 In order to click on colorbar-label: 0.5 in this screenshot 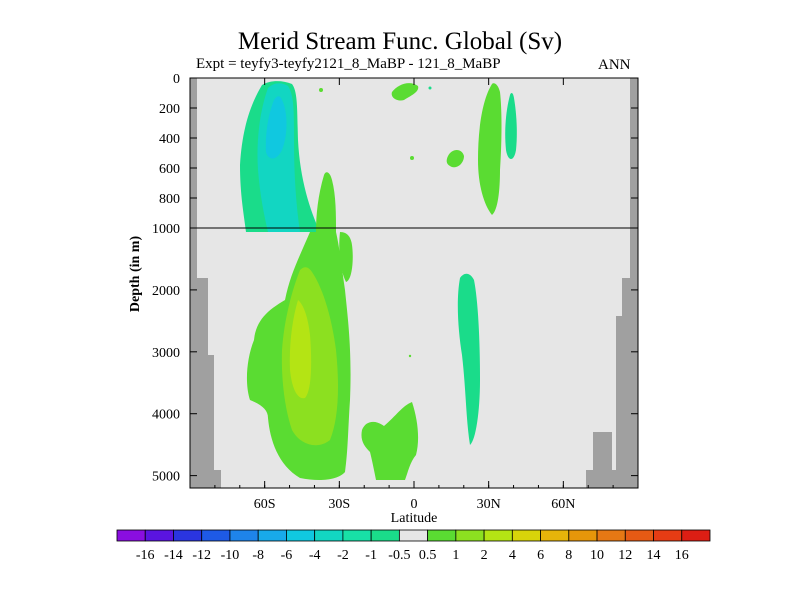, I will do `click(428, 555)`.